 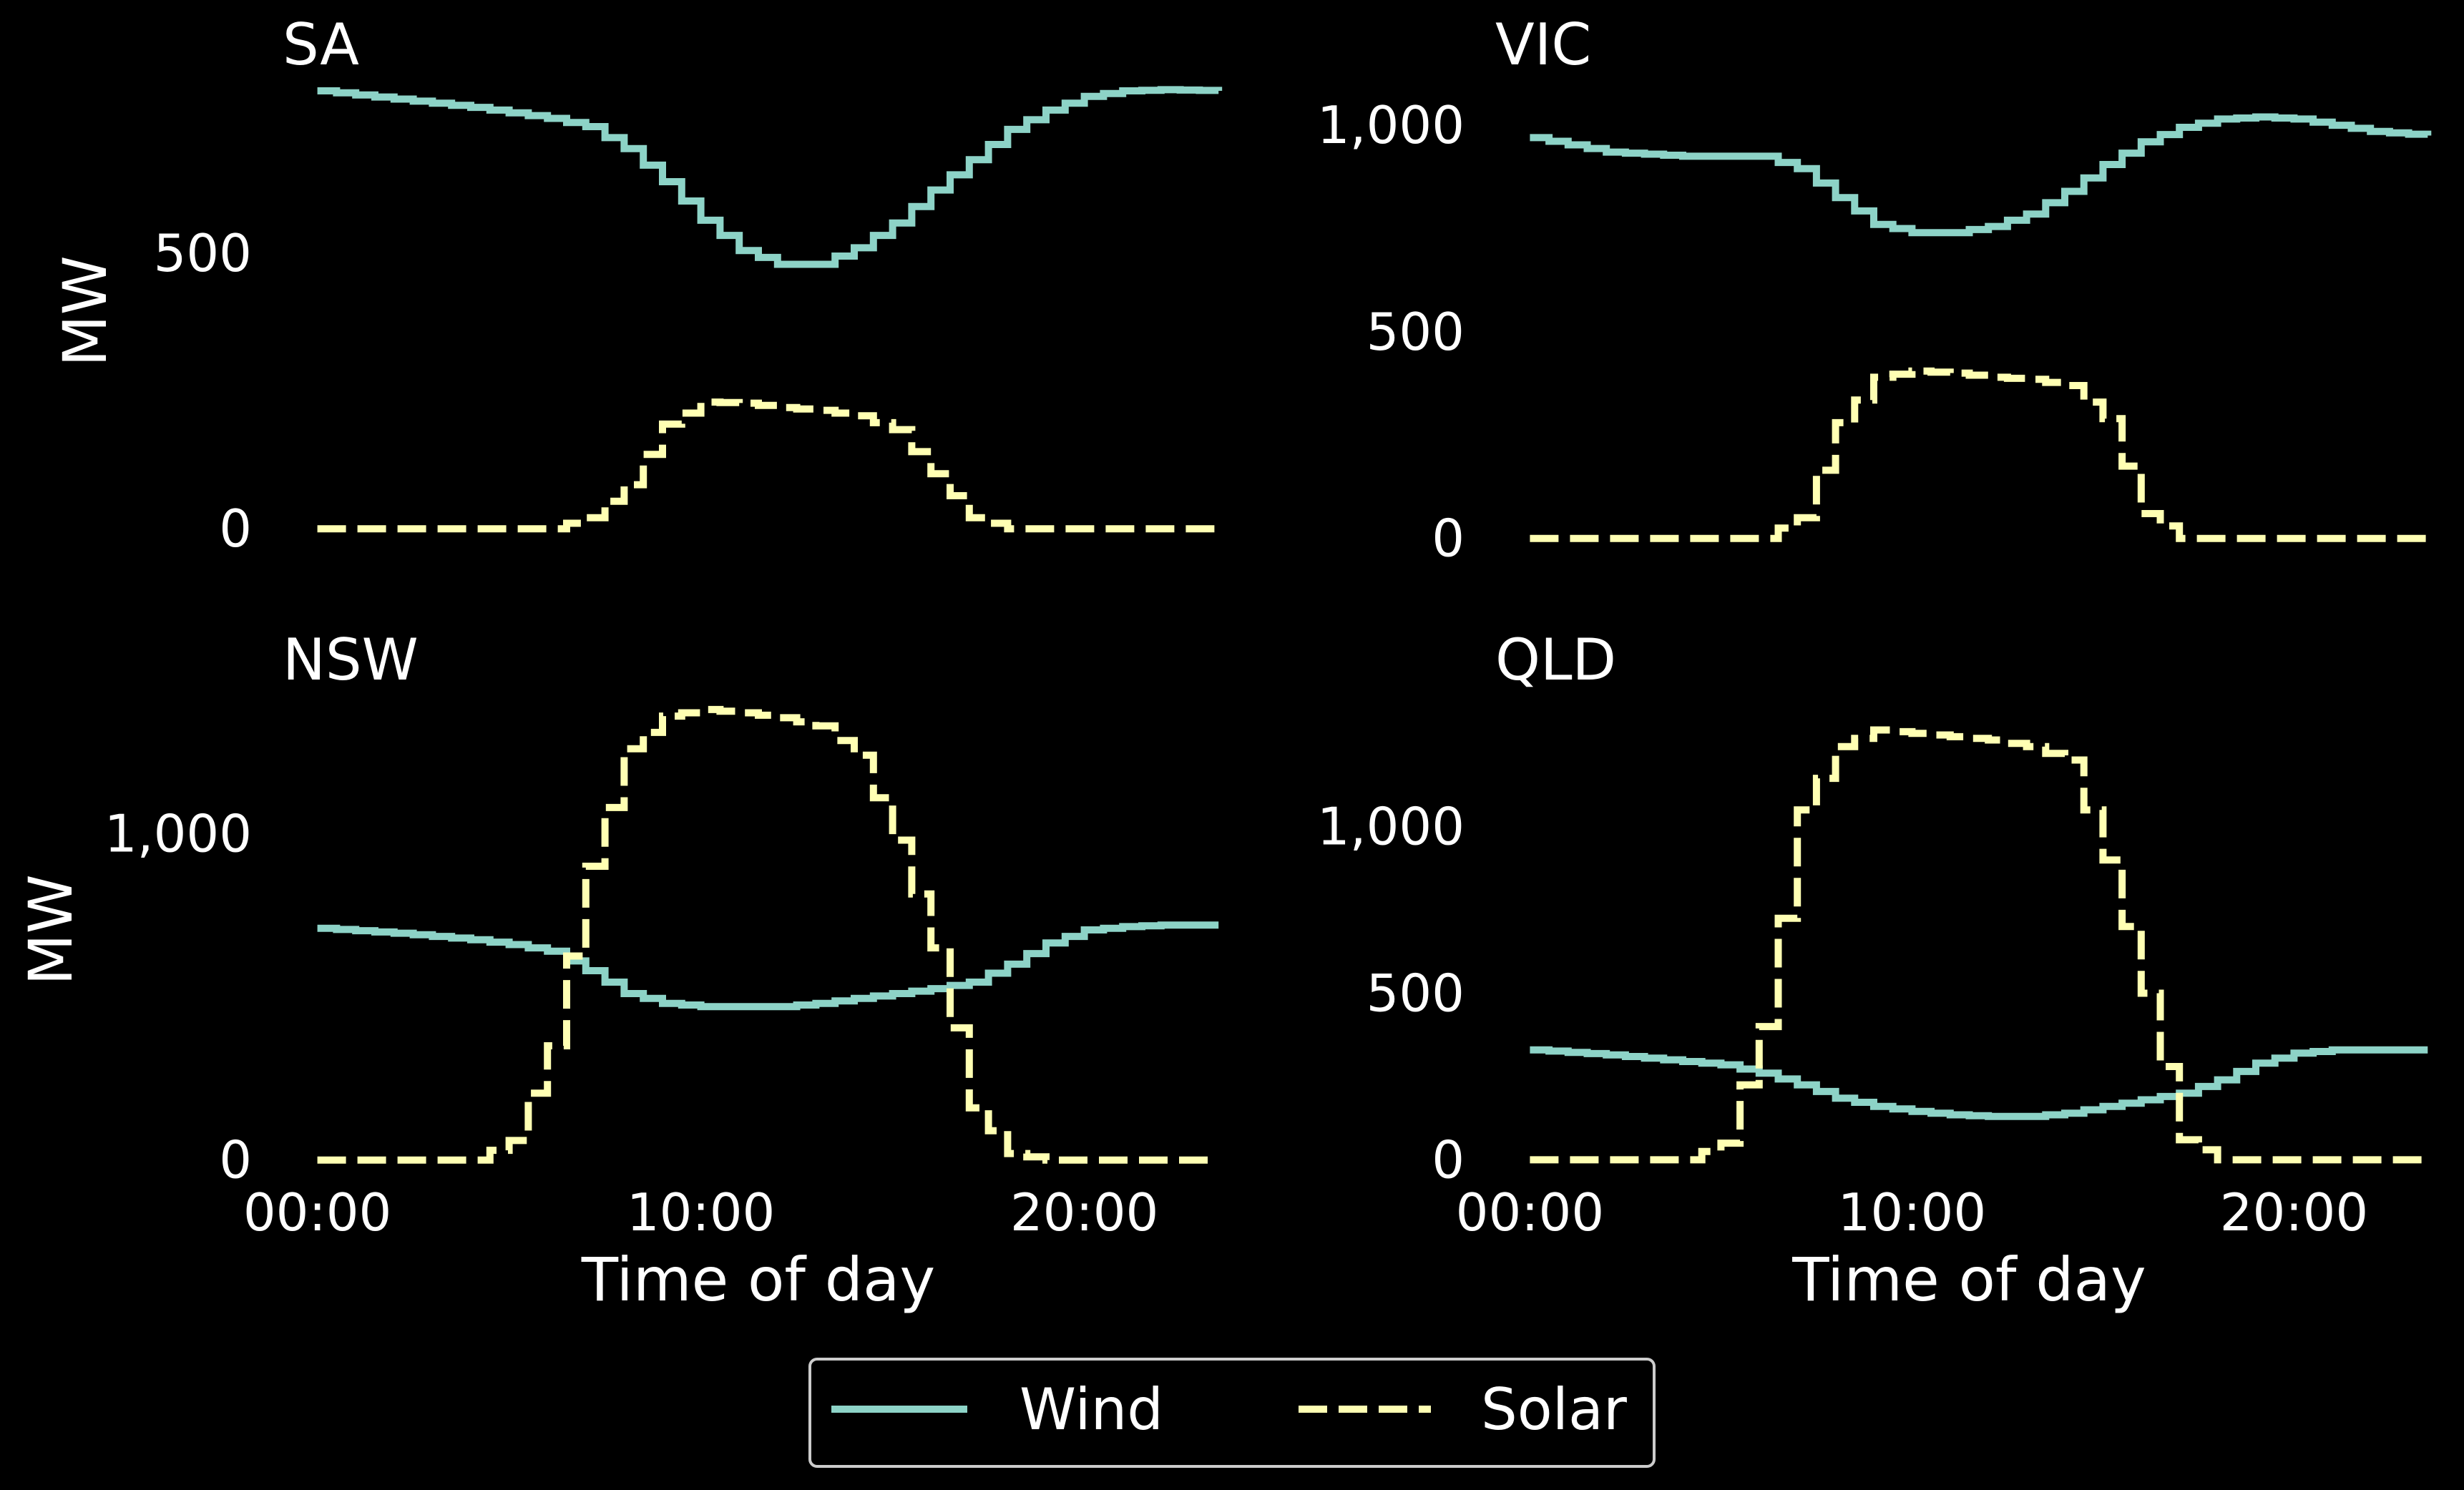 I want to click on panel-title: QLD, so click(x=1555, y=660).